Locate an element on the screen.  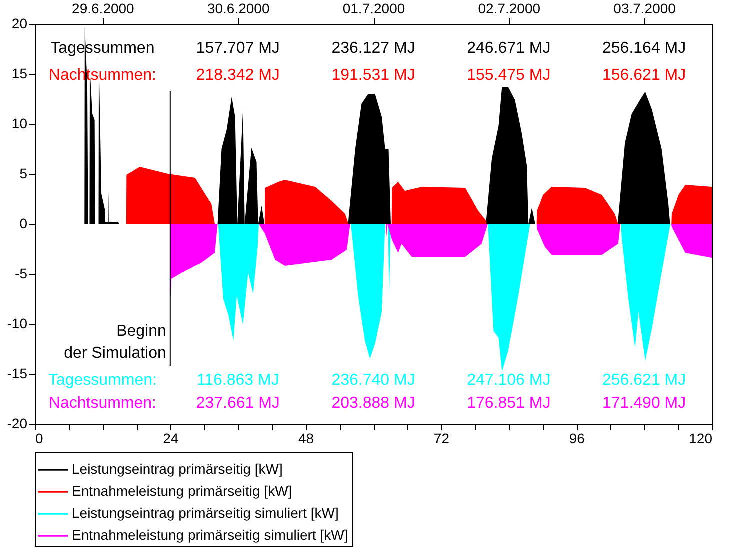
x2-tick-label: 30.6.2000 is located at coordinates (238, 8).